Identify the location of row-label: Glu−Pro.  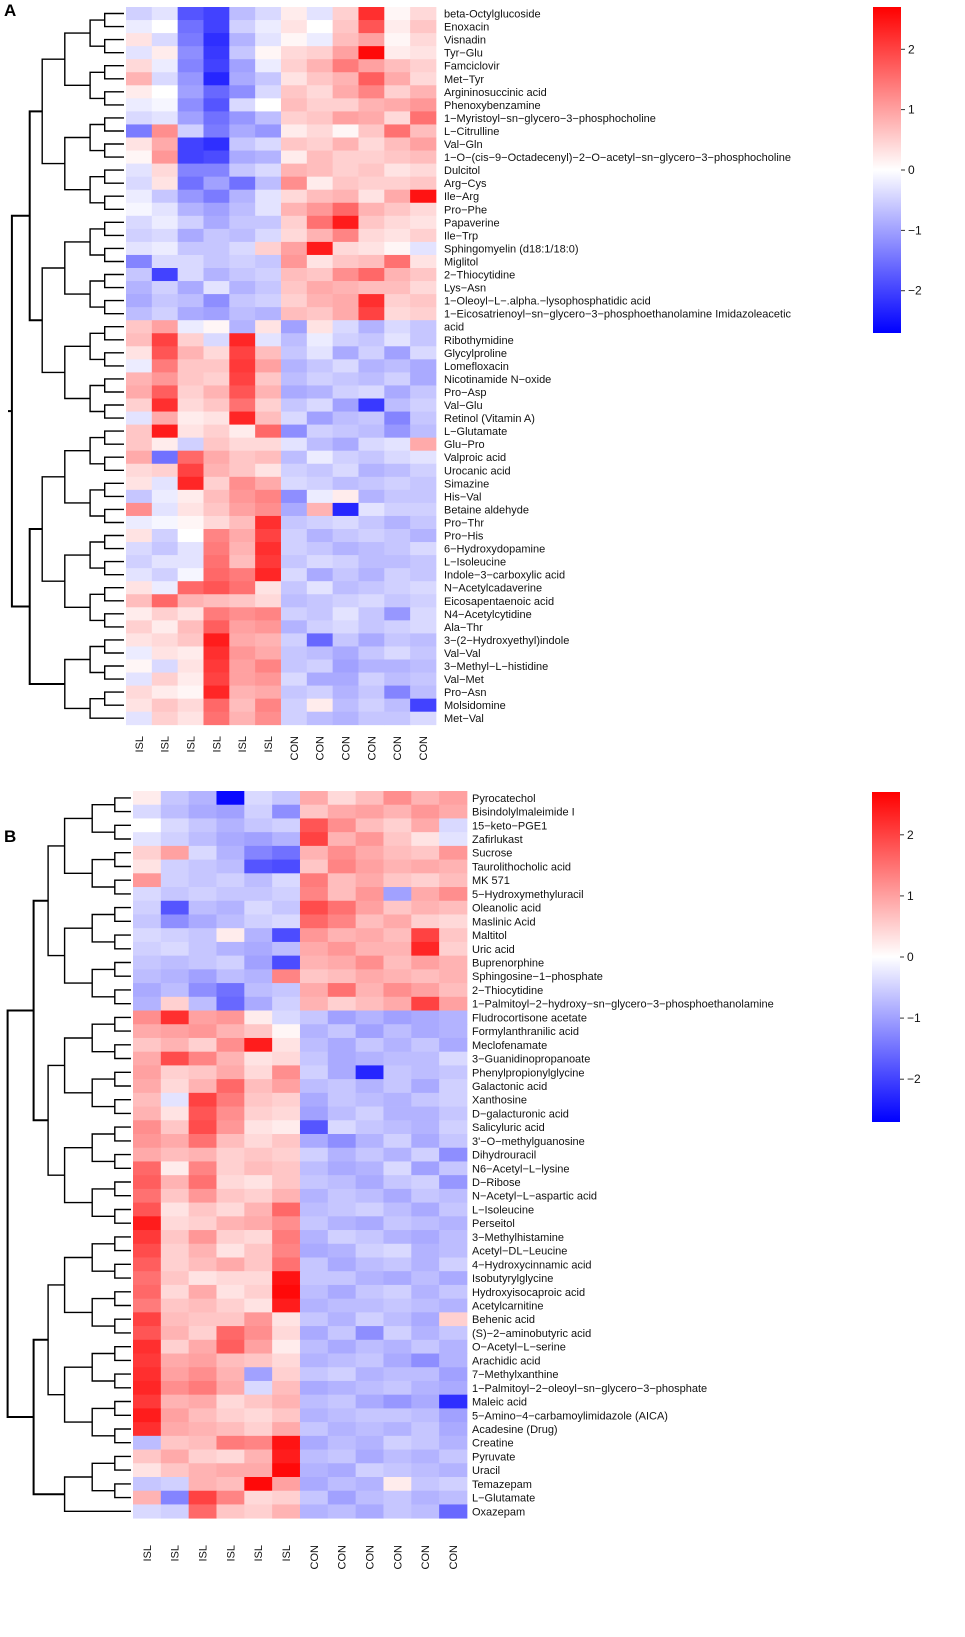
(464, 445).